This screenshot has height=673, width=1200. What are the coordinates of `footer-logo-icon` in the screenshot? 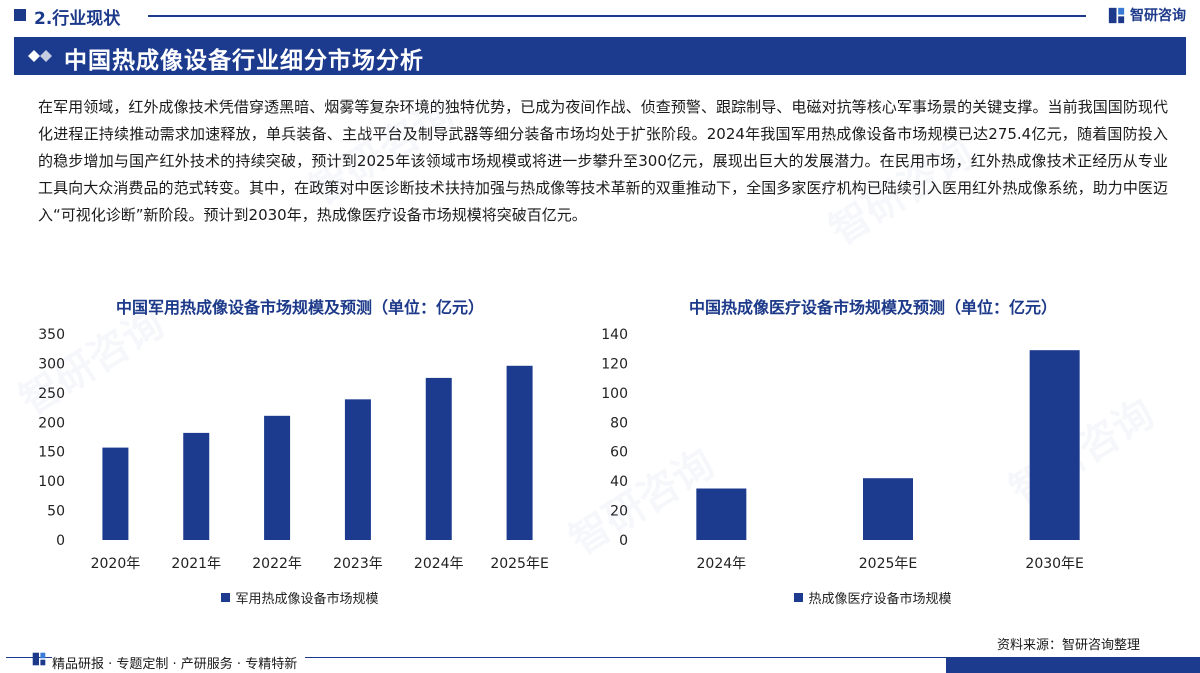 It's located at (39, 659).